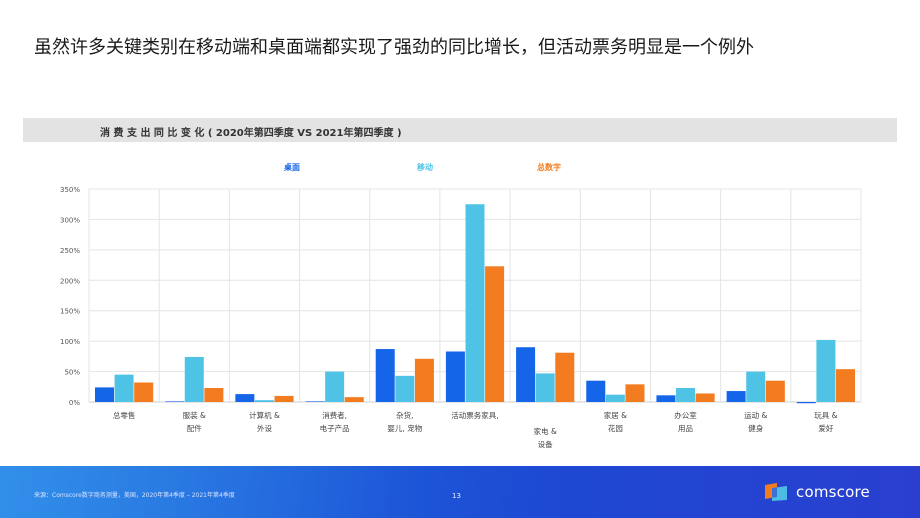  I want to click on category-label: 健身, so click(755, 428).